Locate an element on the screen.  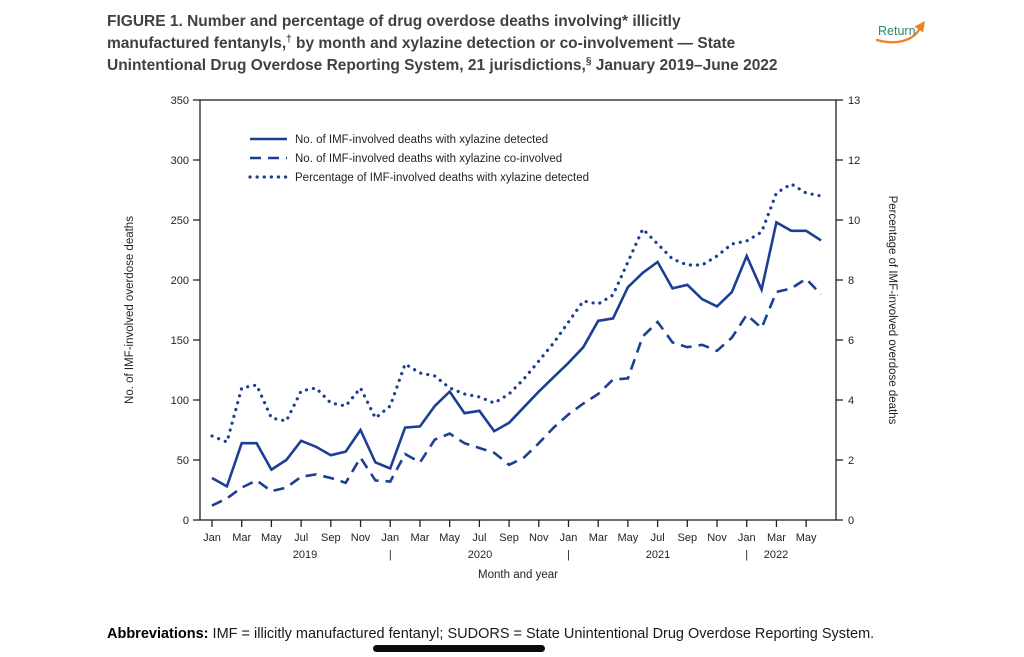
return-button: Return is located at coordinates (903, 33).